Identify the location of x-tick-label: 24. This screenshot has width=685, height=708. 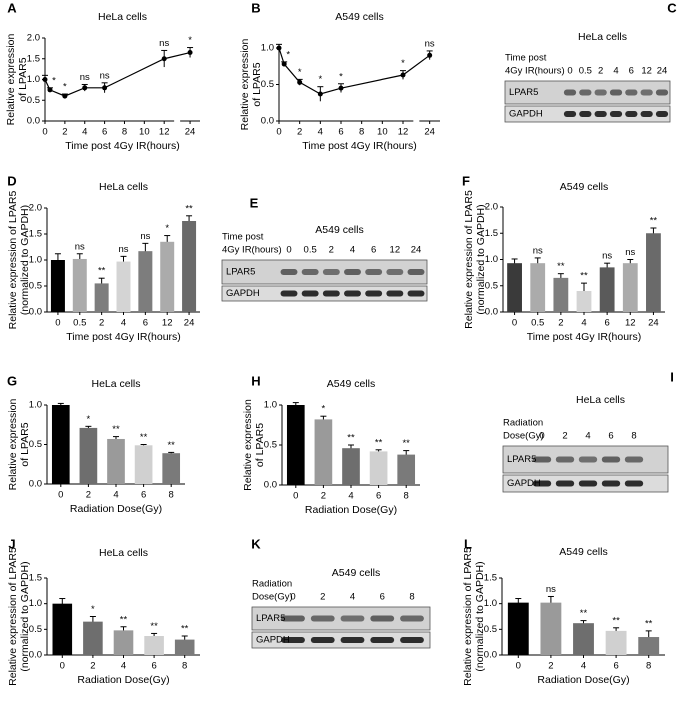
(189, 323).